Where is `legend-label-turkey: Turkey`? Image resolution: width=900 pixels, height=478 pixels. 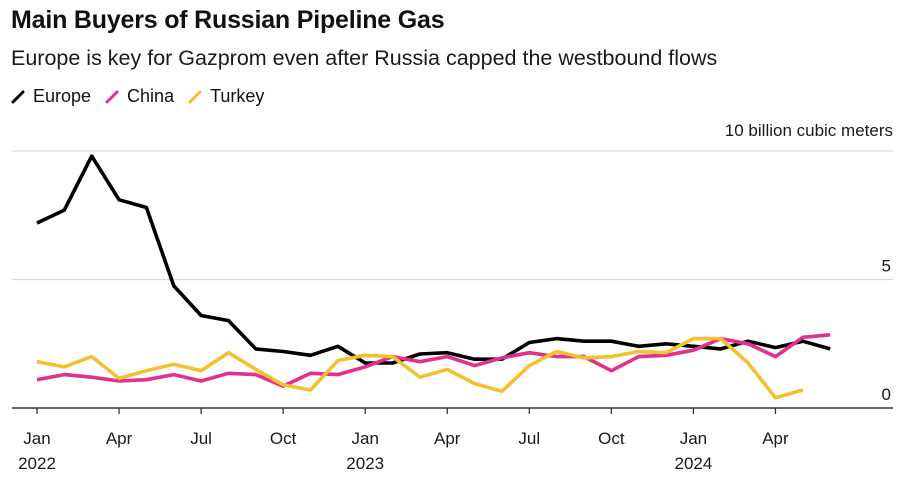
legend-label-turkey: Turkey is located at coordinates (237, 96).